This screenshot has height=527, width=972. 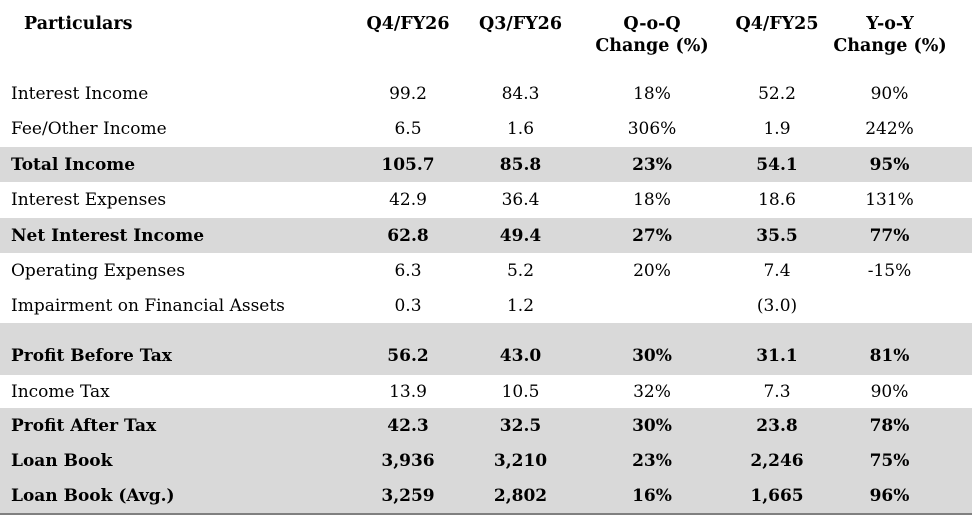 What do you see at coordinates (408, 93) in the screenshot?
I see `cell-q4fy26: 99.2` at bounding box center [408, 93].